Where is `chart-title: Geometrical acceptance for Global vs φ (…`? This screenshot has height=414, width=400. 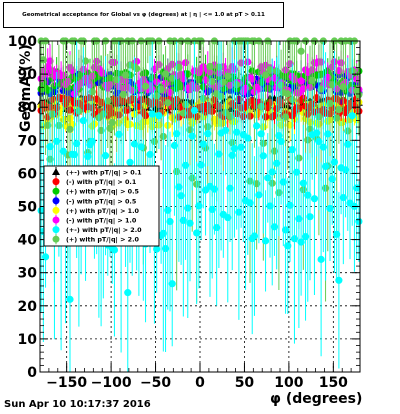 chart-title: Geometrical acceptance for Global vs φ (… is located at coordinates (143, 15).